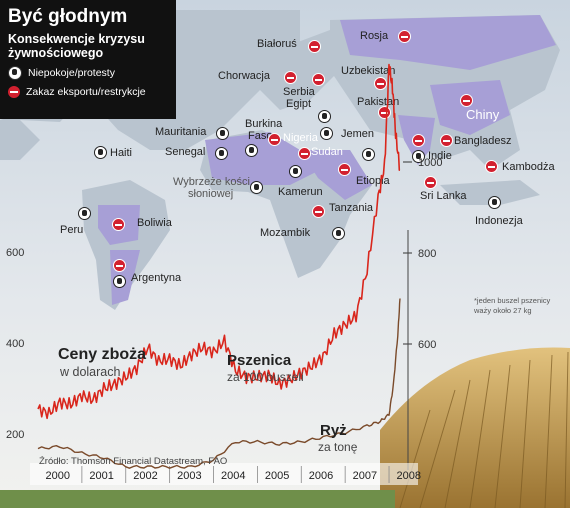  I want to click on ban-marker-sri-lanka, so click(430, 182).